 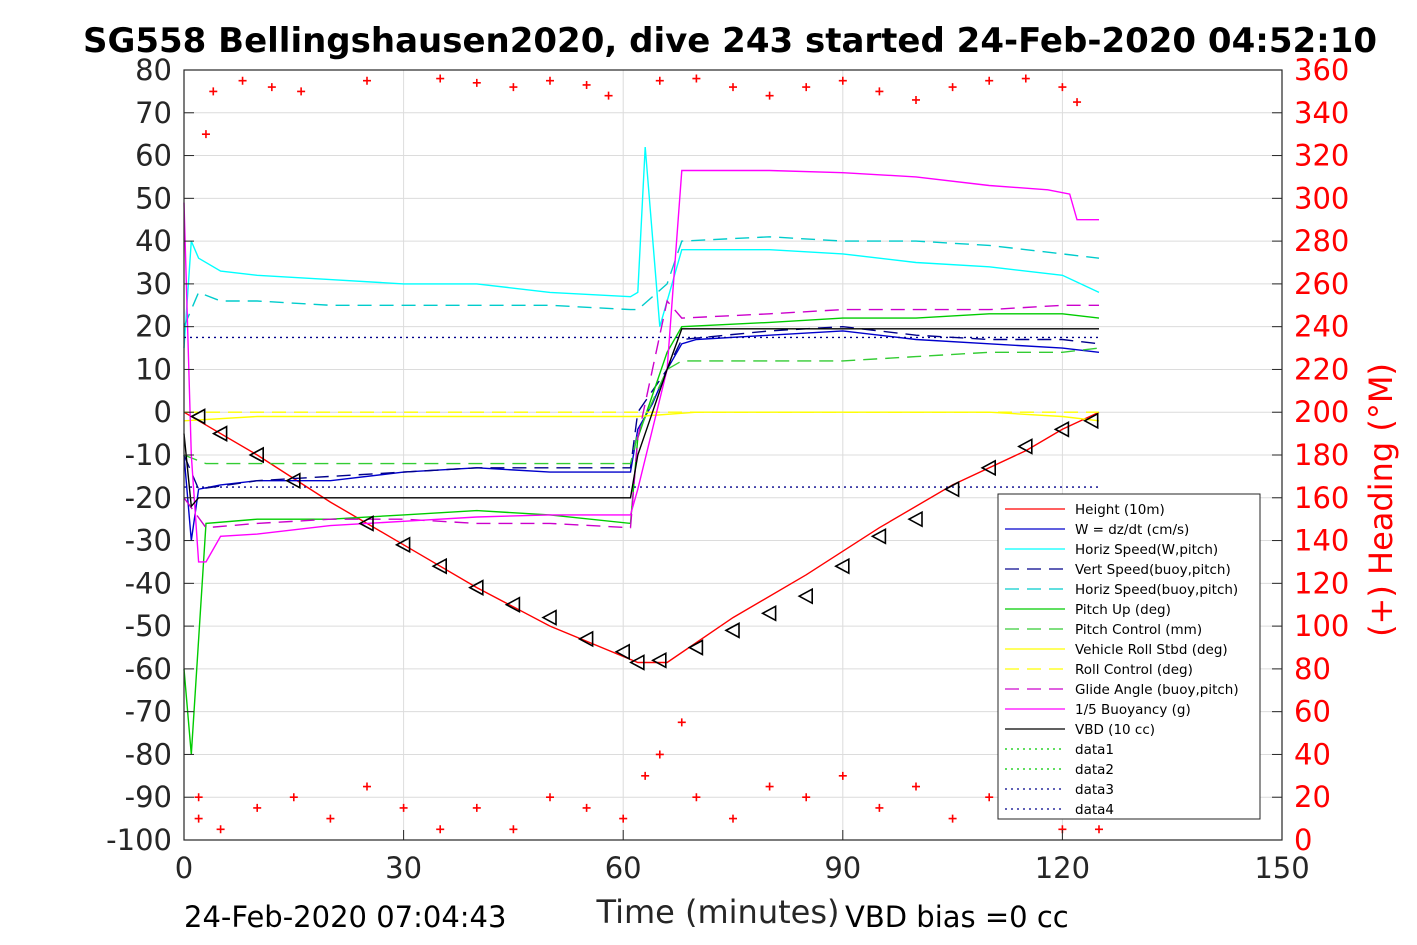 What do you see at coordinates (1151, 650) in the screenshot?
I see `legend-label: Vehicle Roll Stbd (deg)` at bounding box center [1151, 650].